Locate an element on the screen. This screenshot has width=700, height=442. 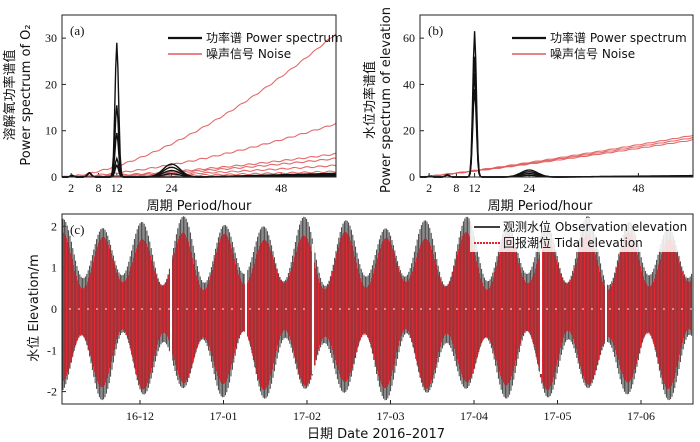
panel-a-frame is located at coordinates (199, 96).